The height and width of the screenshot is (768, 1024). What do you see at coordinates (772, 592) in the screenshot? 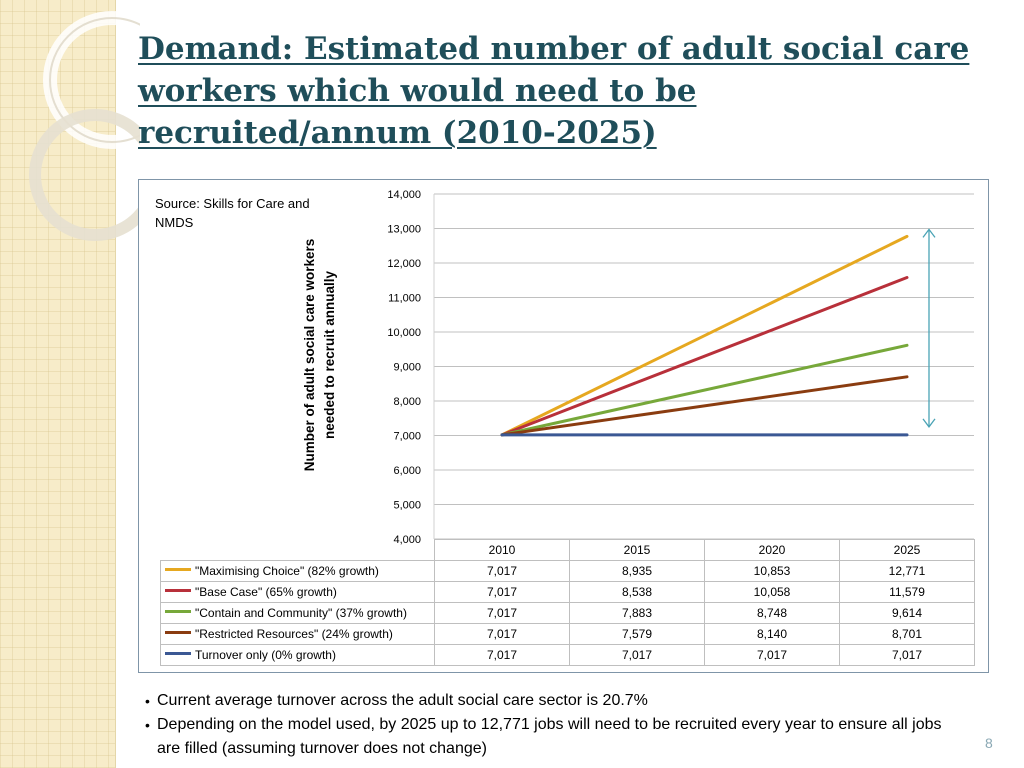
I see `data-label: 10,058` at bounding box center [772, 592].